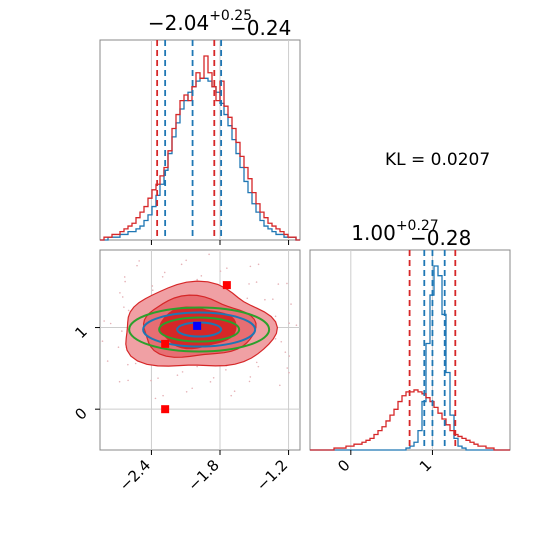 This screenshot has width=550, height=550. What do you see at coordinates (178, 23) in the screenshot?
I see `param-1-median: −2.04` at bounding box center [178, 23].